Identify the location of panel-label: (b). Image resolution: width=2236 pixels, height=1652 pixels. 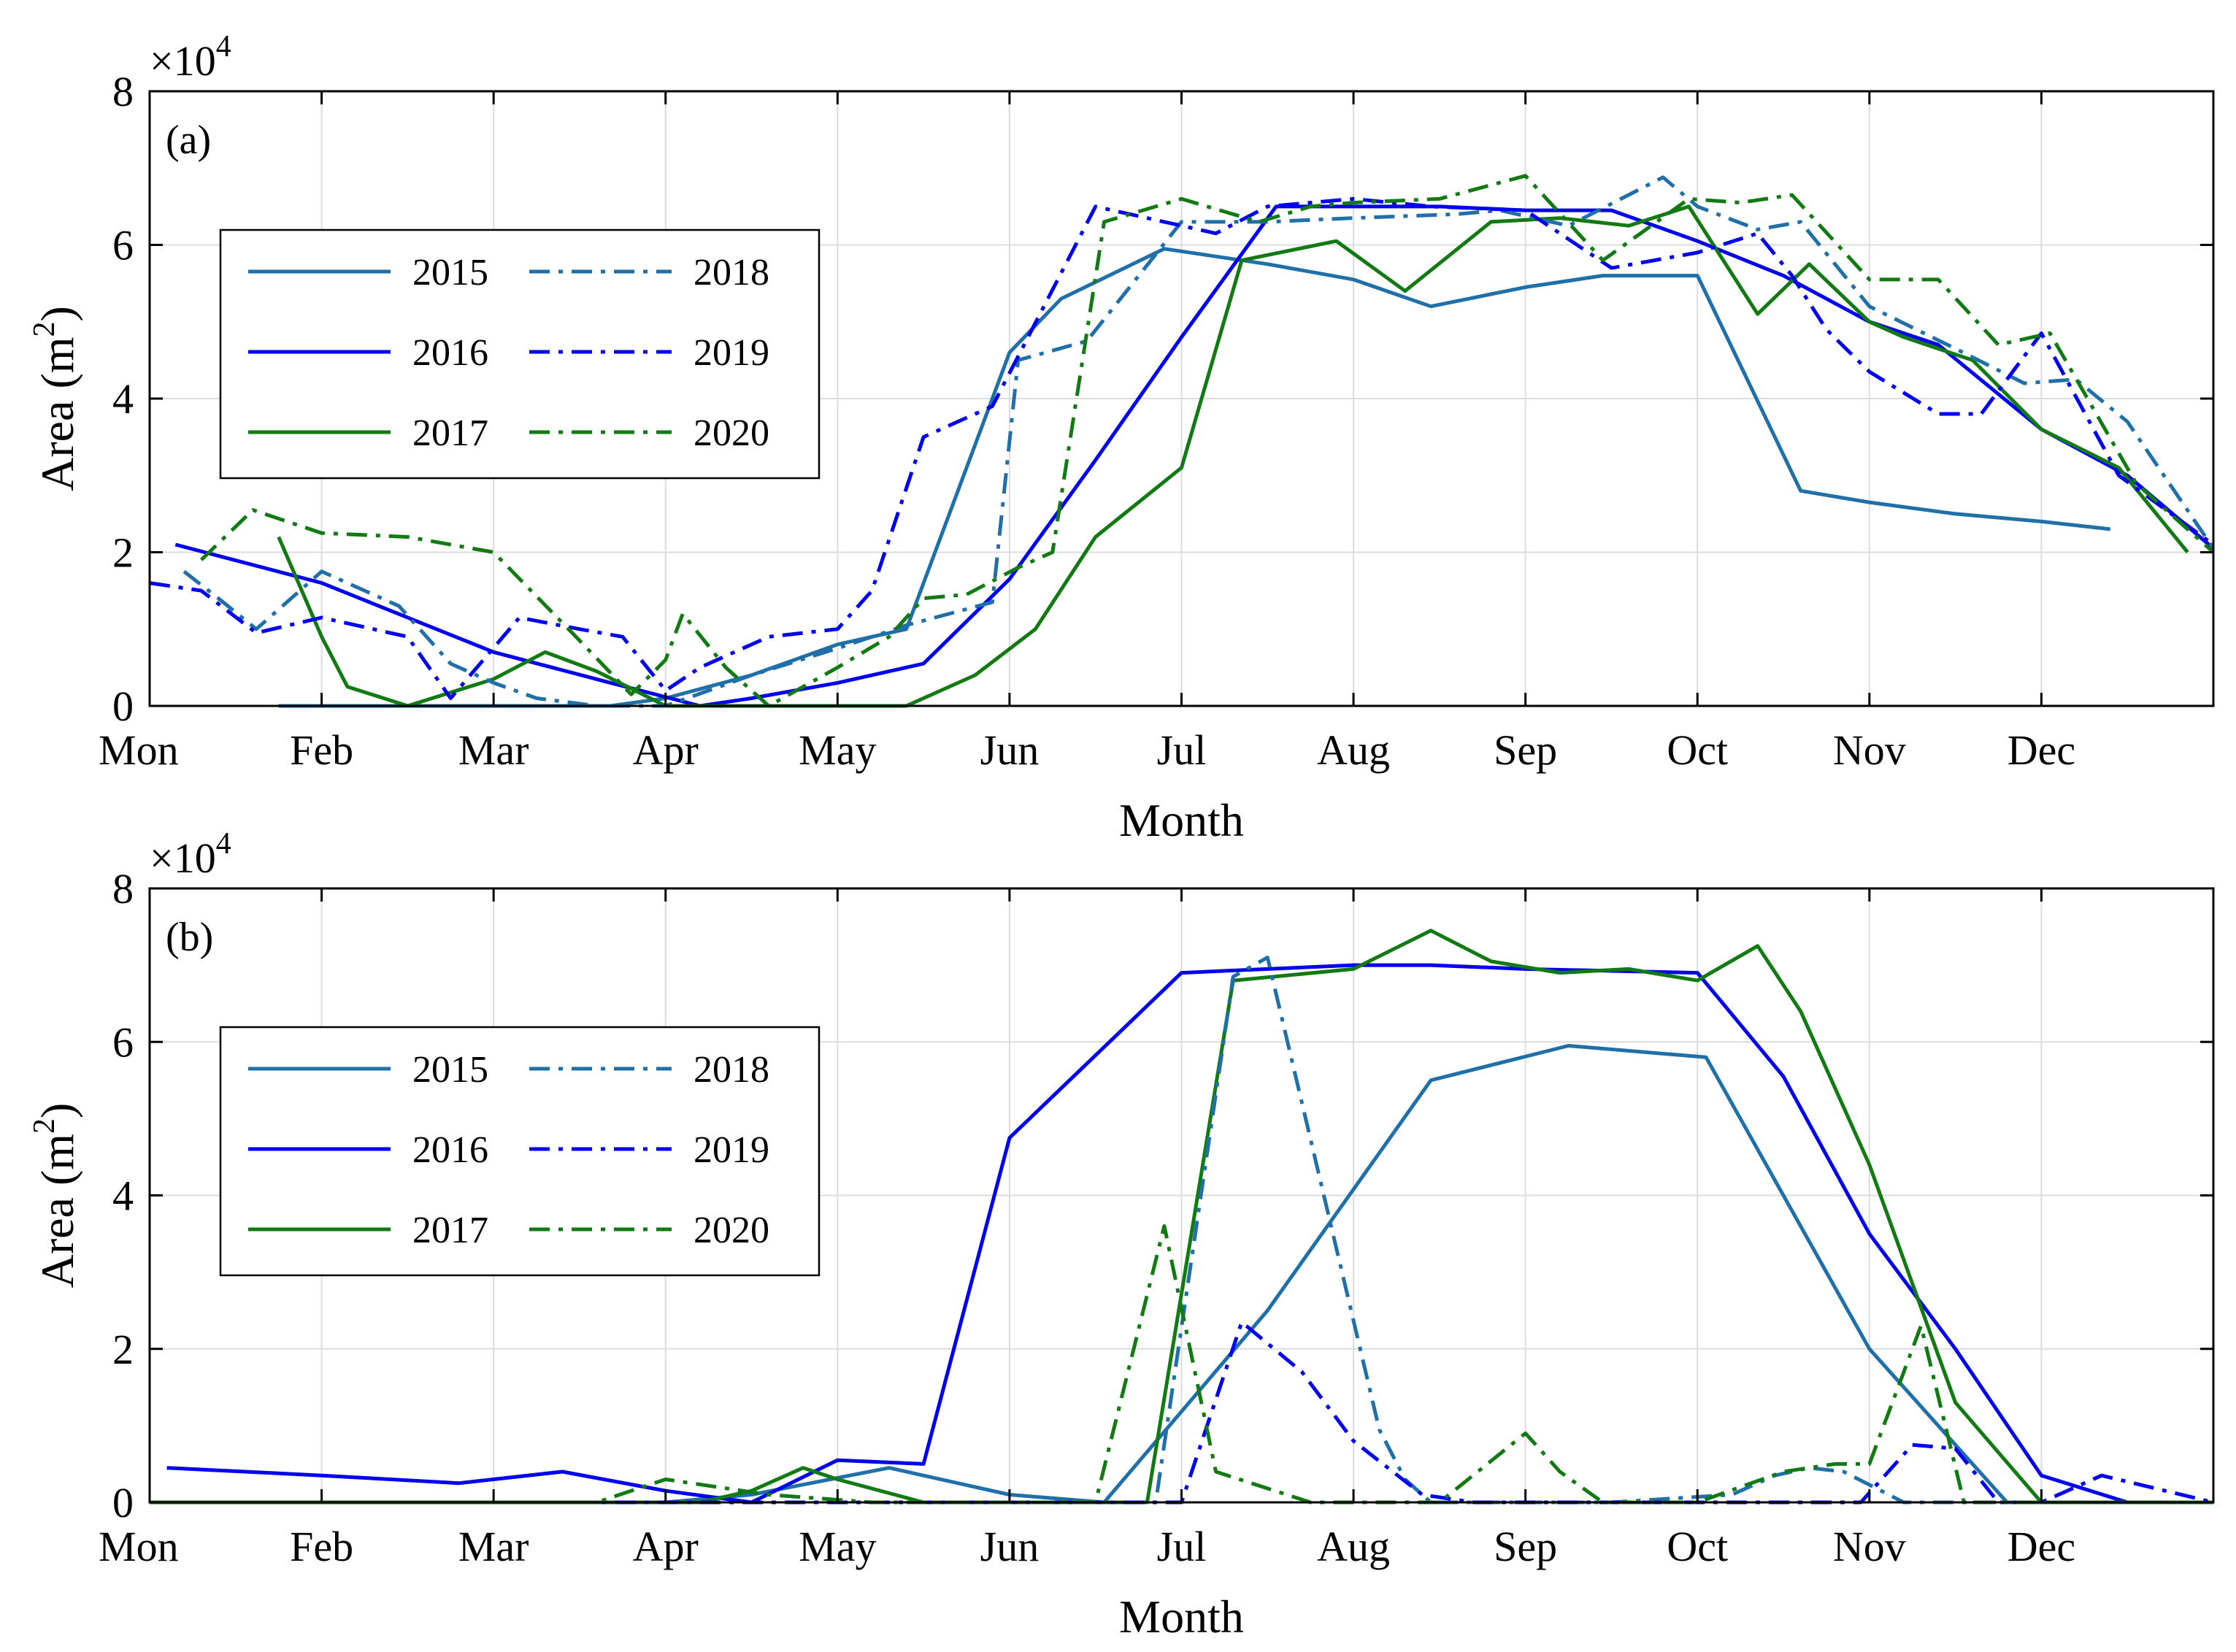
(190, 938).